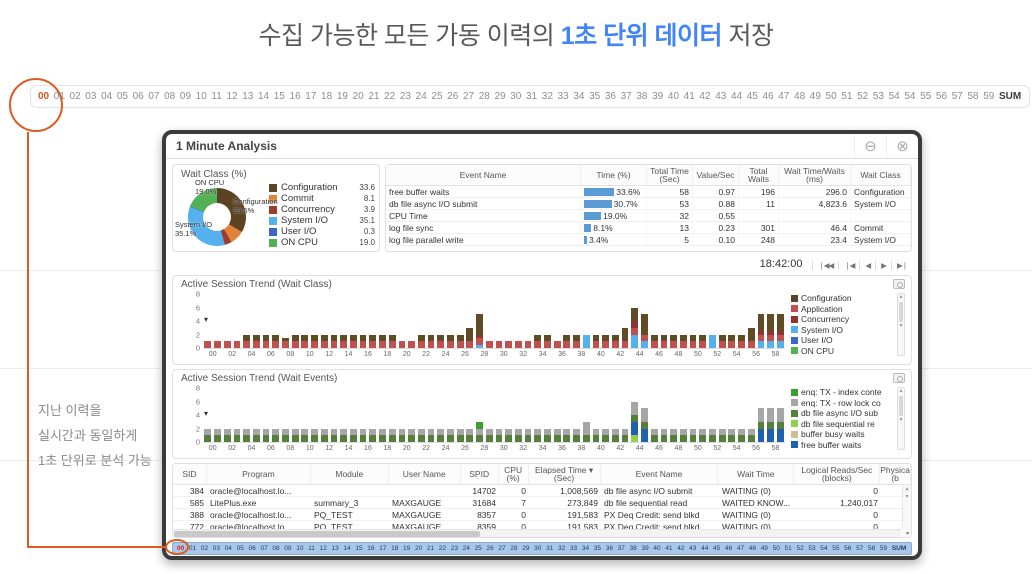  What do you see at coordinates (526, 548) in the screenshot?
I see `timeline-tick: 29` at bounding box center [526, 548].